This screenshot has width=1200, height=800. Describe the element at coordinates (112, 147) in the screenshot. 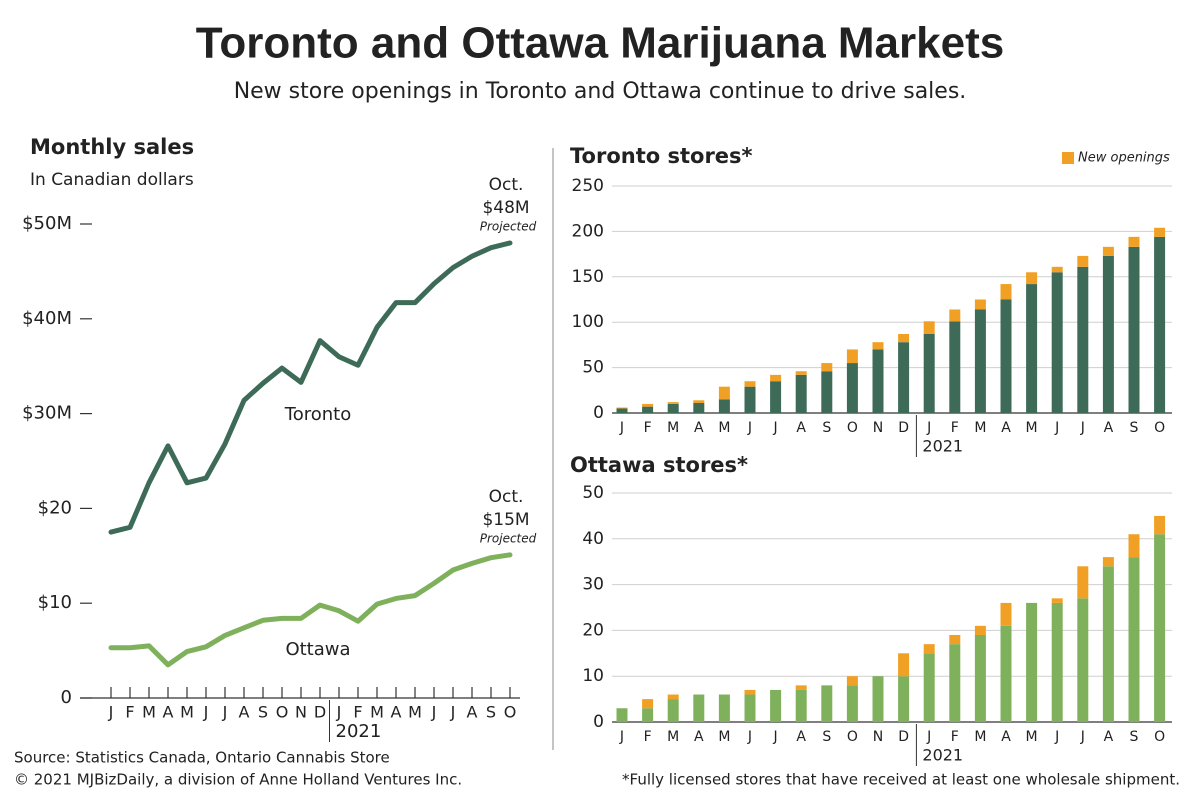

I see `chart-title: Monthly sales` at that location.